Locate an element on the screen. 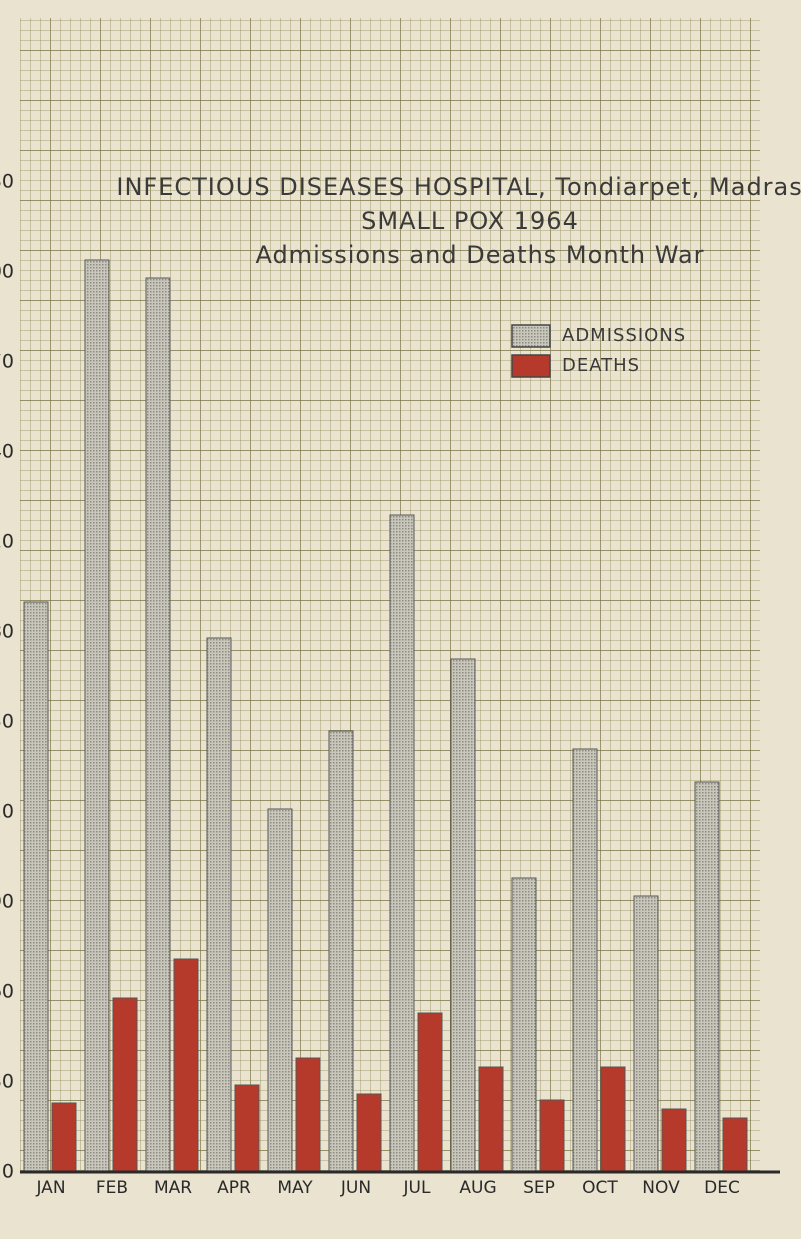 This screenshot has height=1239, width=801. y-tick-label: 120 is located at coordinates (7, 812).